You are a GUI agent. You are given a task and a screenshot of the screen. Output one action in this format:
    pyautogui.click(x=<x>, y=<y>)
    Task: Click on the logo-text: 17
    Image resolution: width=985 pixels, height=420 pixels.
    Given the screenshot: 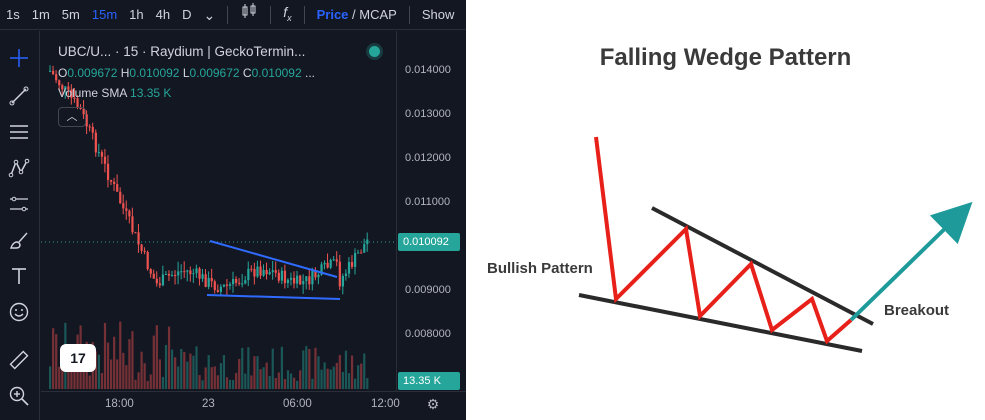 What is the action you would take?
    pyautogui.click(x=78, y=358)
    